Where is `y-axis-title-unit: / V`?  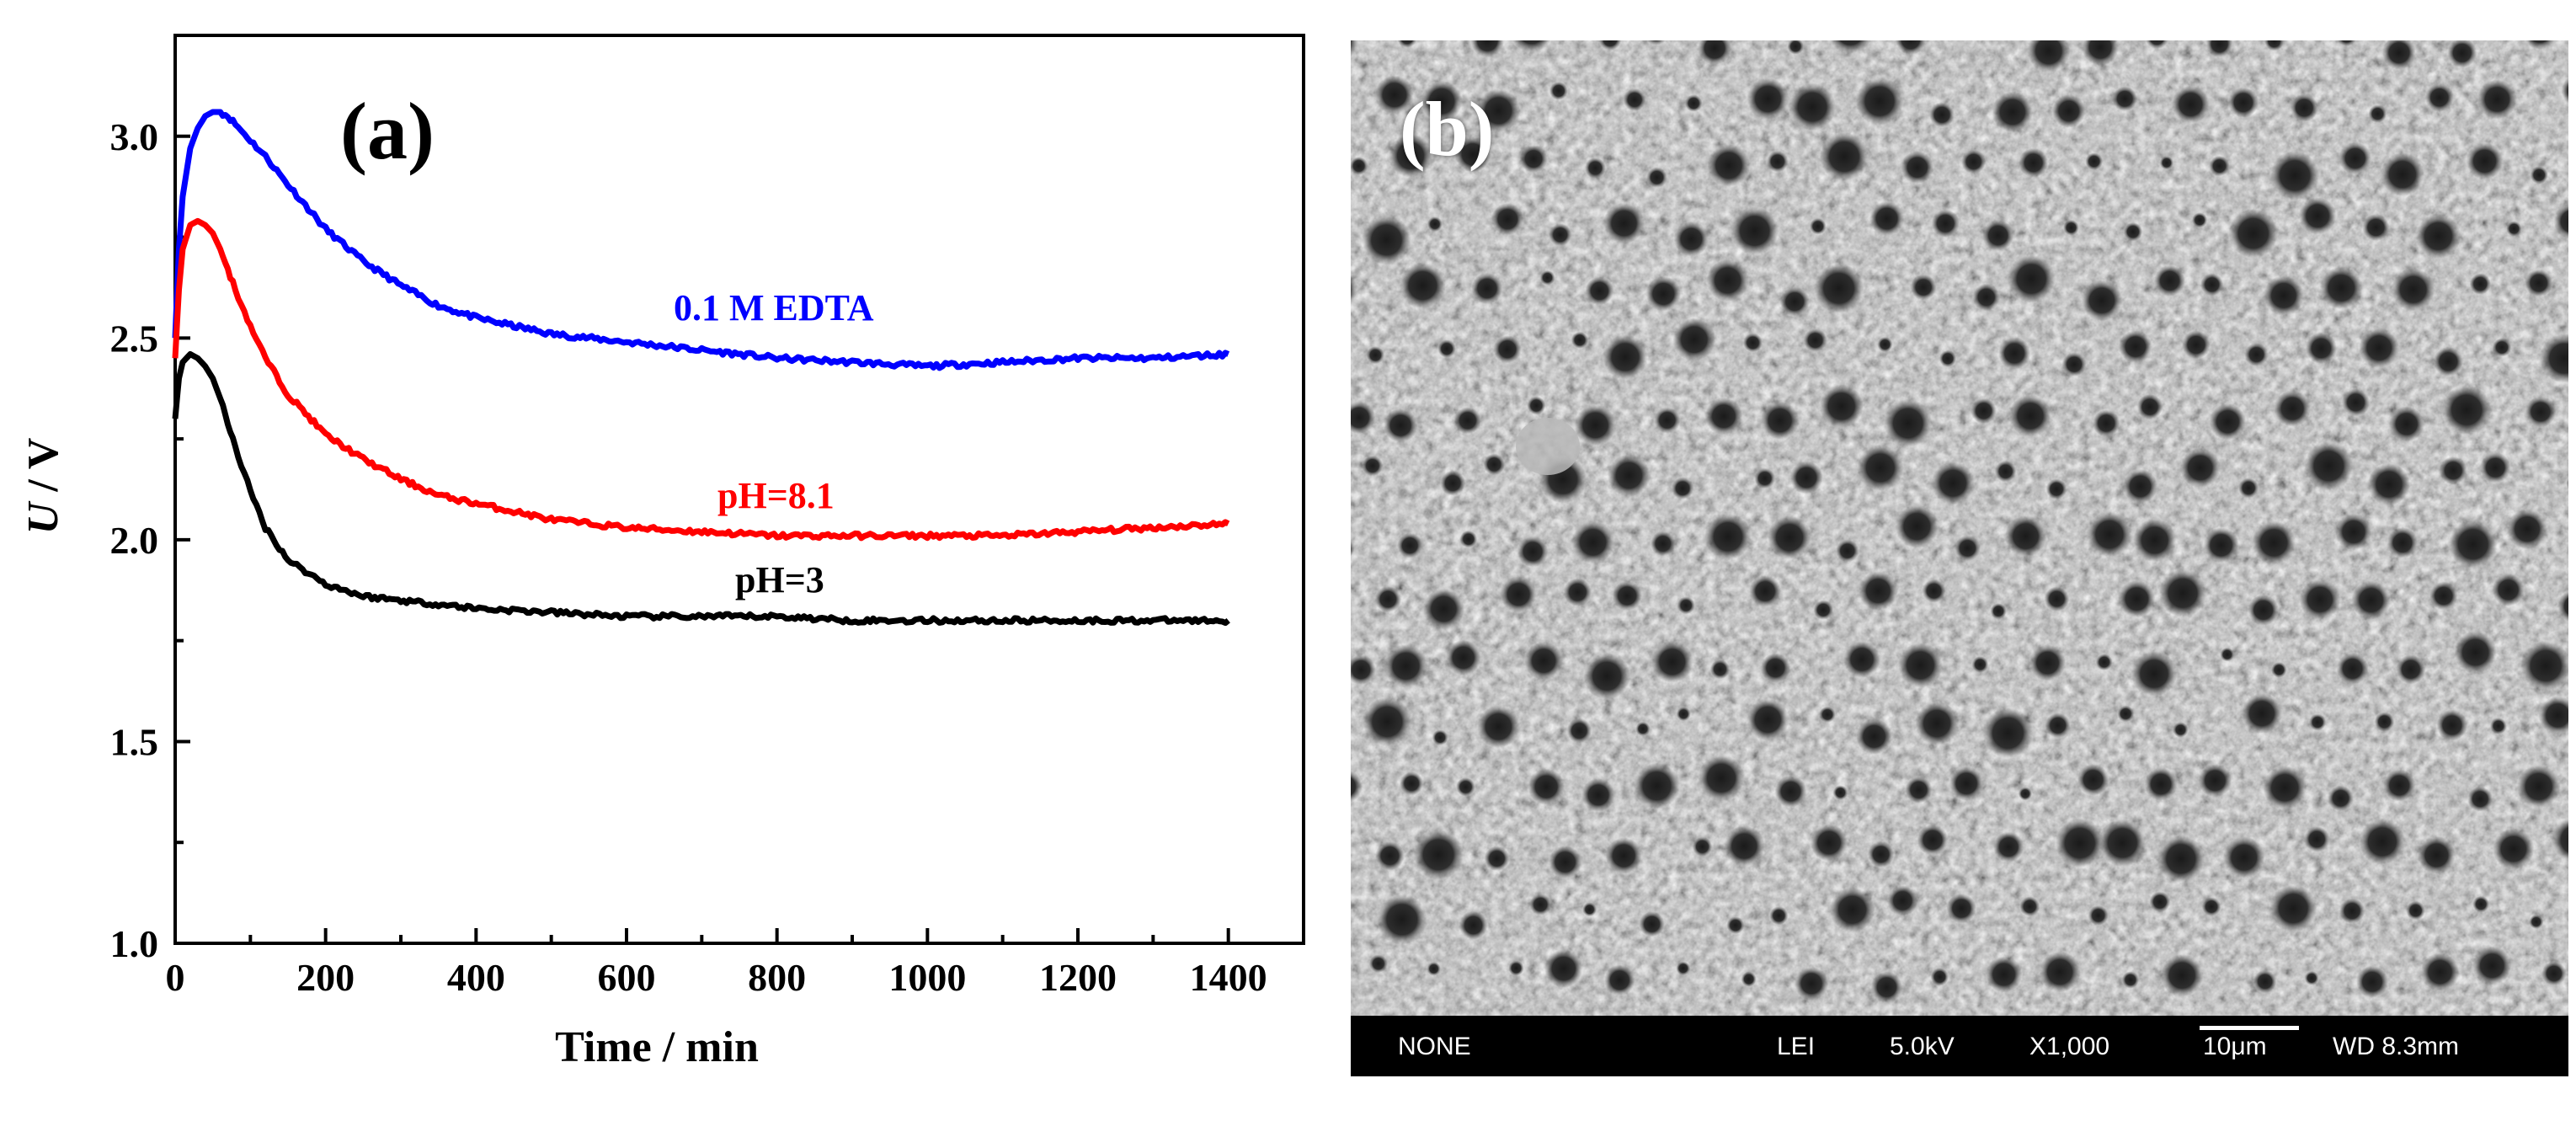
y-axis-title-unit: / V is located at coordinates (43, 470).